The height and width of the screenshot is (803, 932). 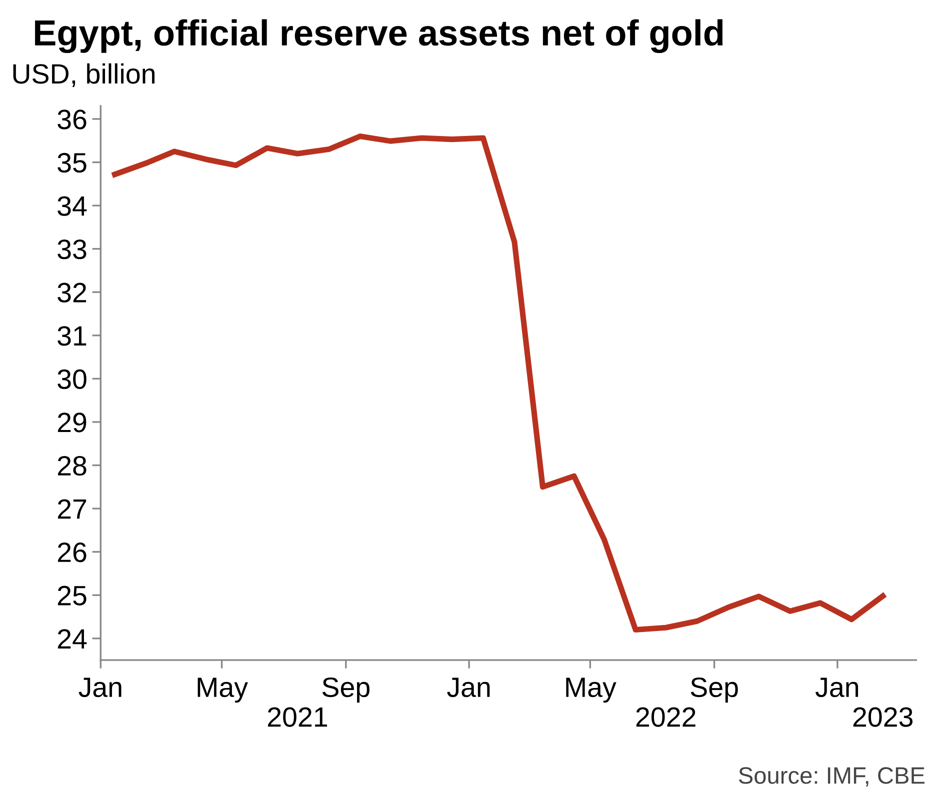 I want to click on y-axis-title: USD, billion, so click(x=83, y=75).